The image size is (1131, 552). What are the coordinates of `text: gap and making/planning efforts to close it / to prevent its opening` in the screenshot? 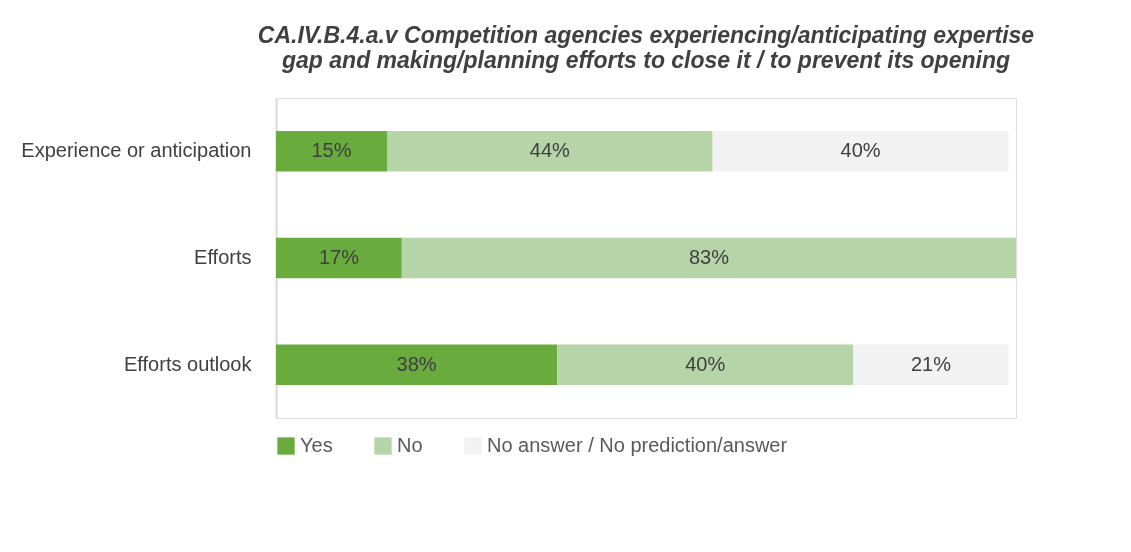 It's located at (646, 60).